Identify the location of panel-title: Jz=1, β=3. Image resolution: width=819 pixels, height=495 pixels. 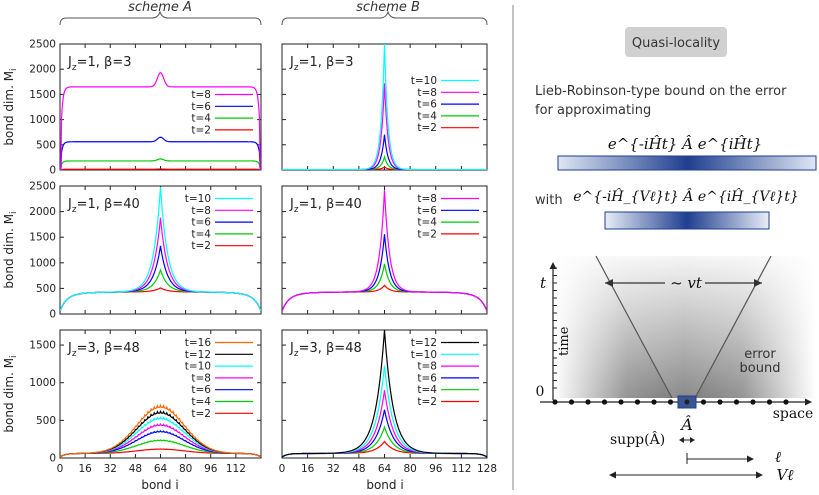
(99, 64).